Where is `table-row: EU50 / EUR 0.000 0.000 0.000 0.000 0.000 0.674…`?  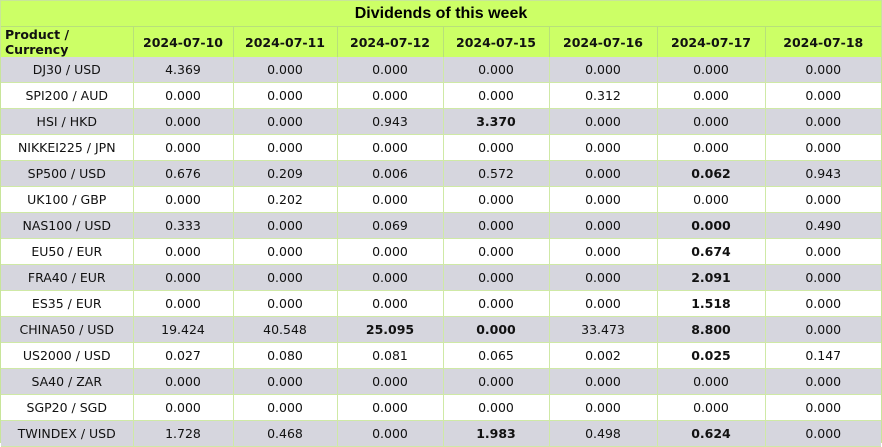
table-row: EU50 / EUR 0.000 0.000 0.000 0.000 0.000 0.674… is located at coordinates (441, 251).